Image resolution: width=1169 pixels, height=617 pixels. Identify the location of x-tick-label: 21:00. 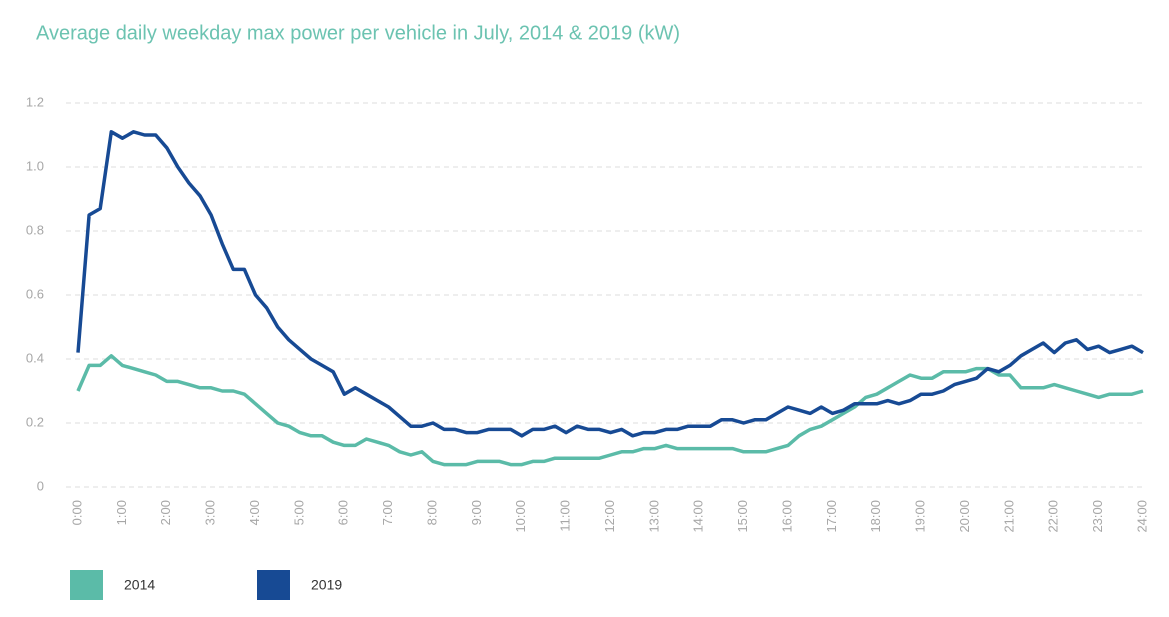
(1008, 516).